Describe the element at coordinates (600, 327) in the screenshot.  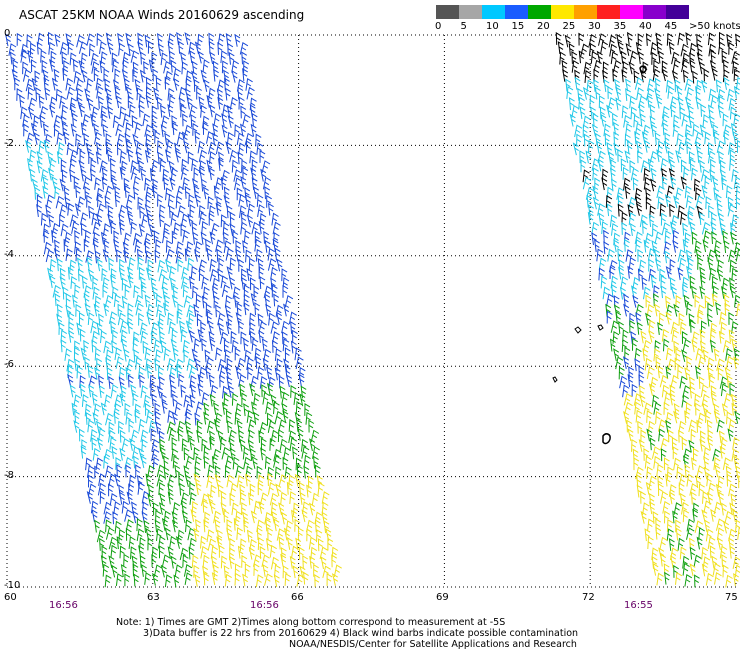
I see `island-outline` at that location.